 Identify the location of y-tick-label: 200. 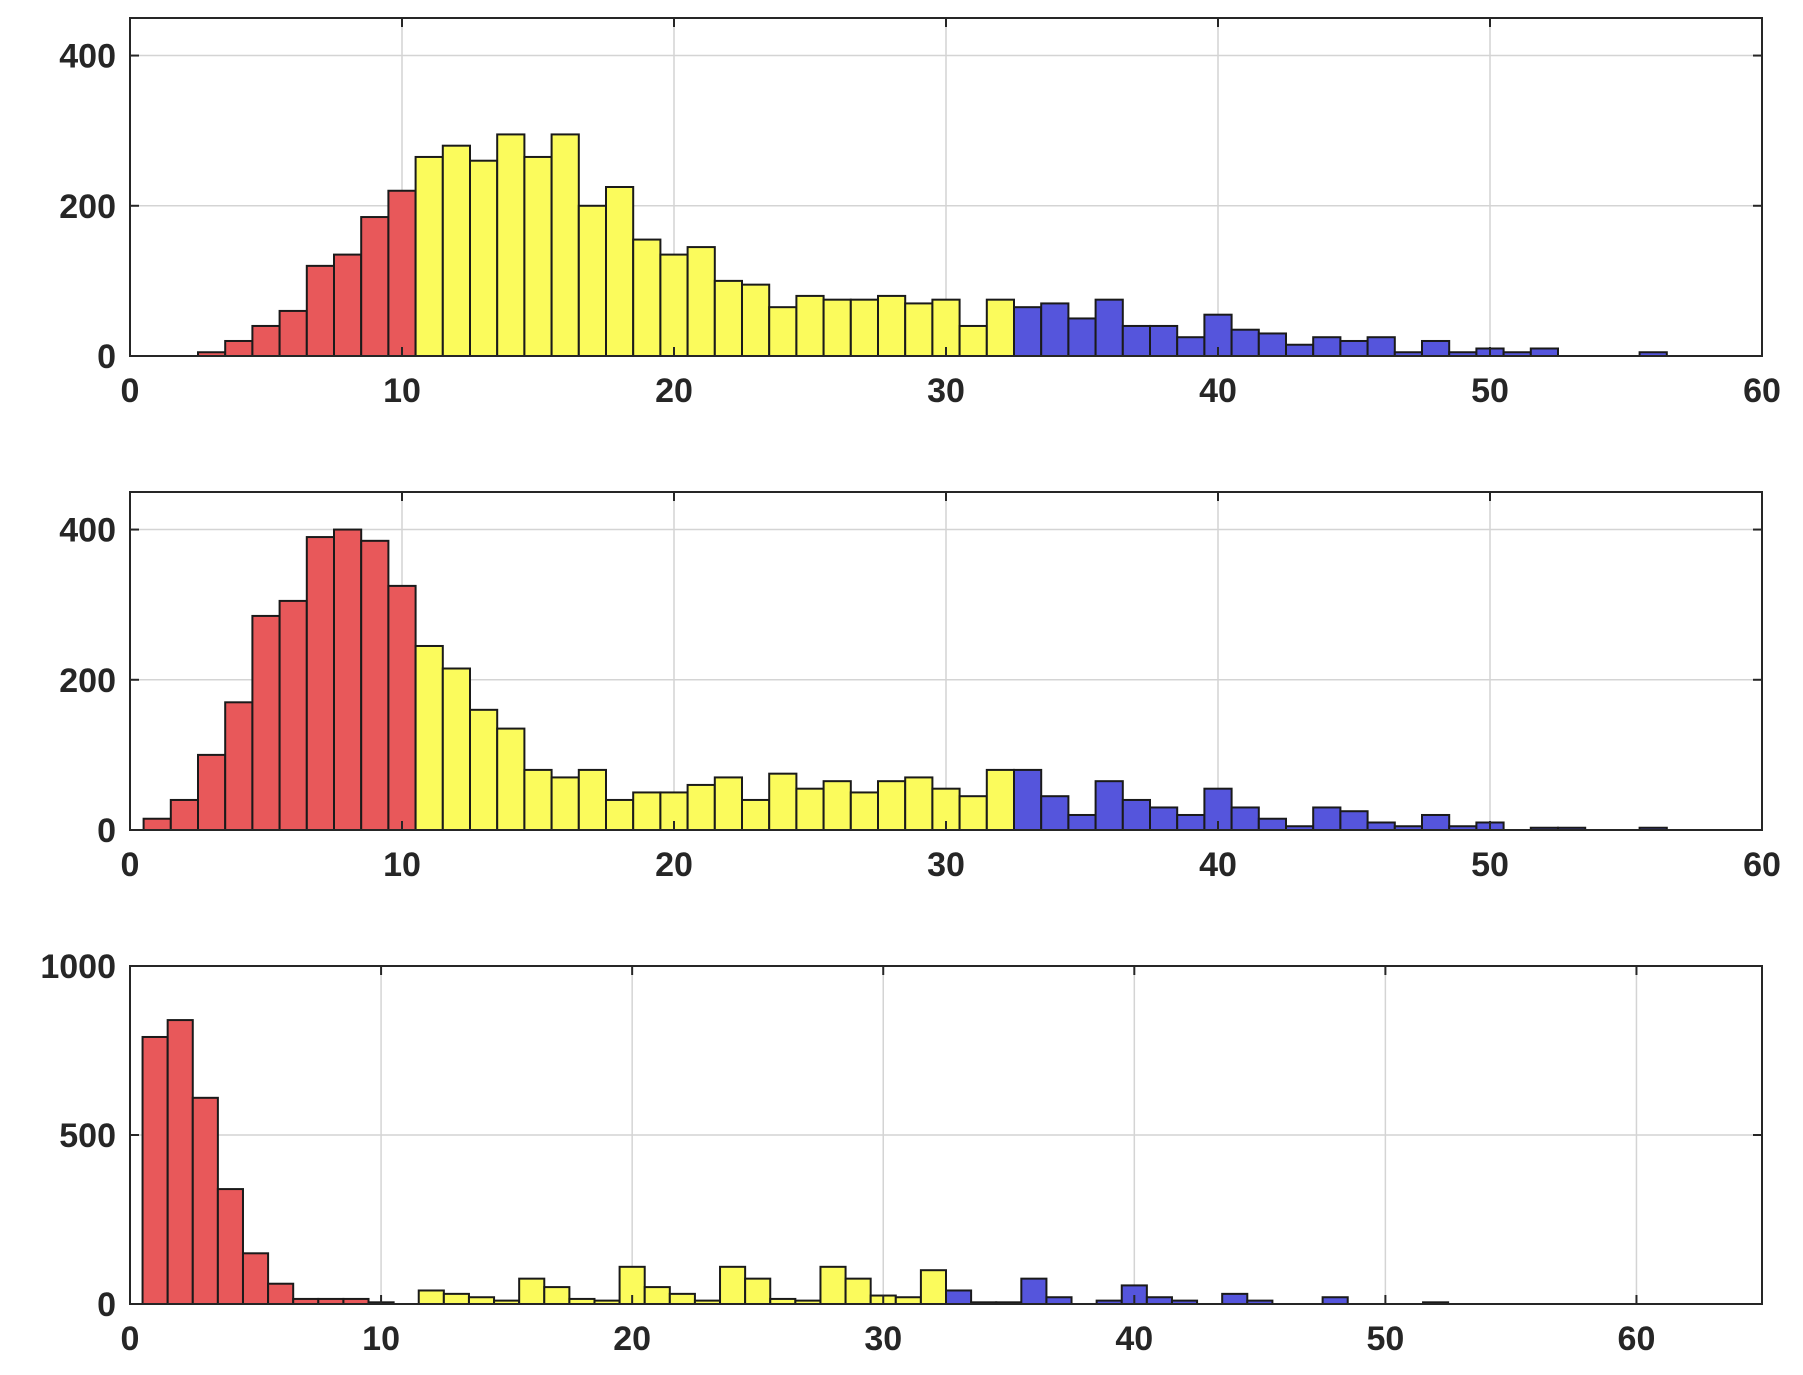
(87, 207).